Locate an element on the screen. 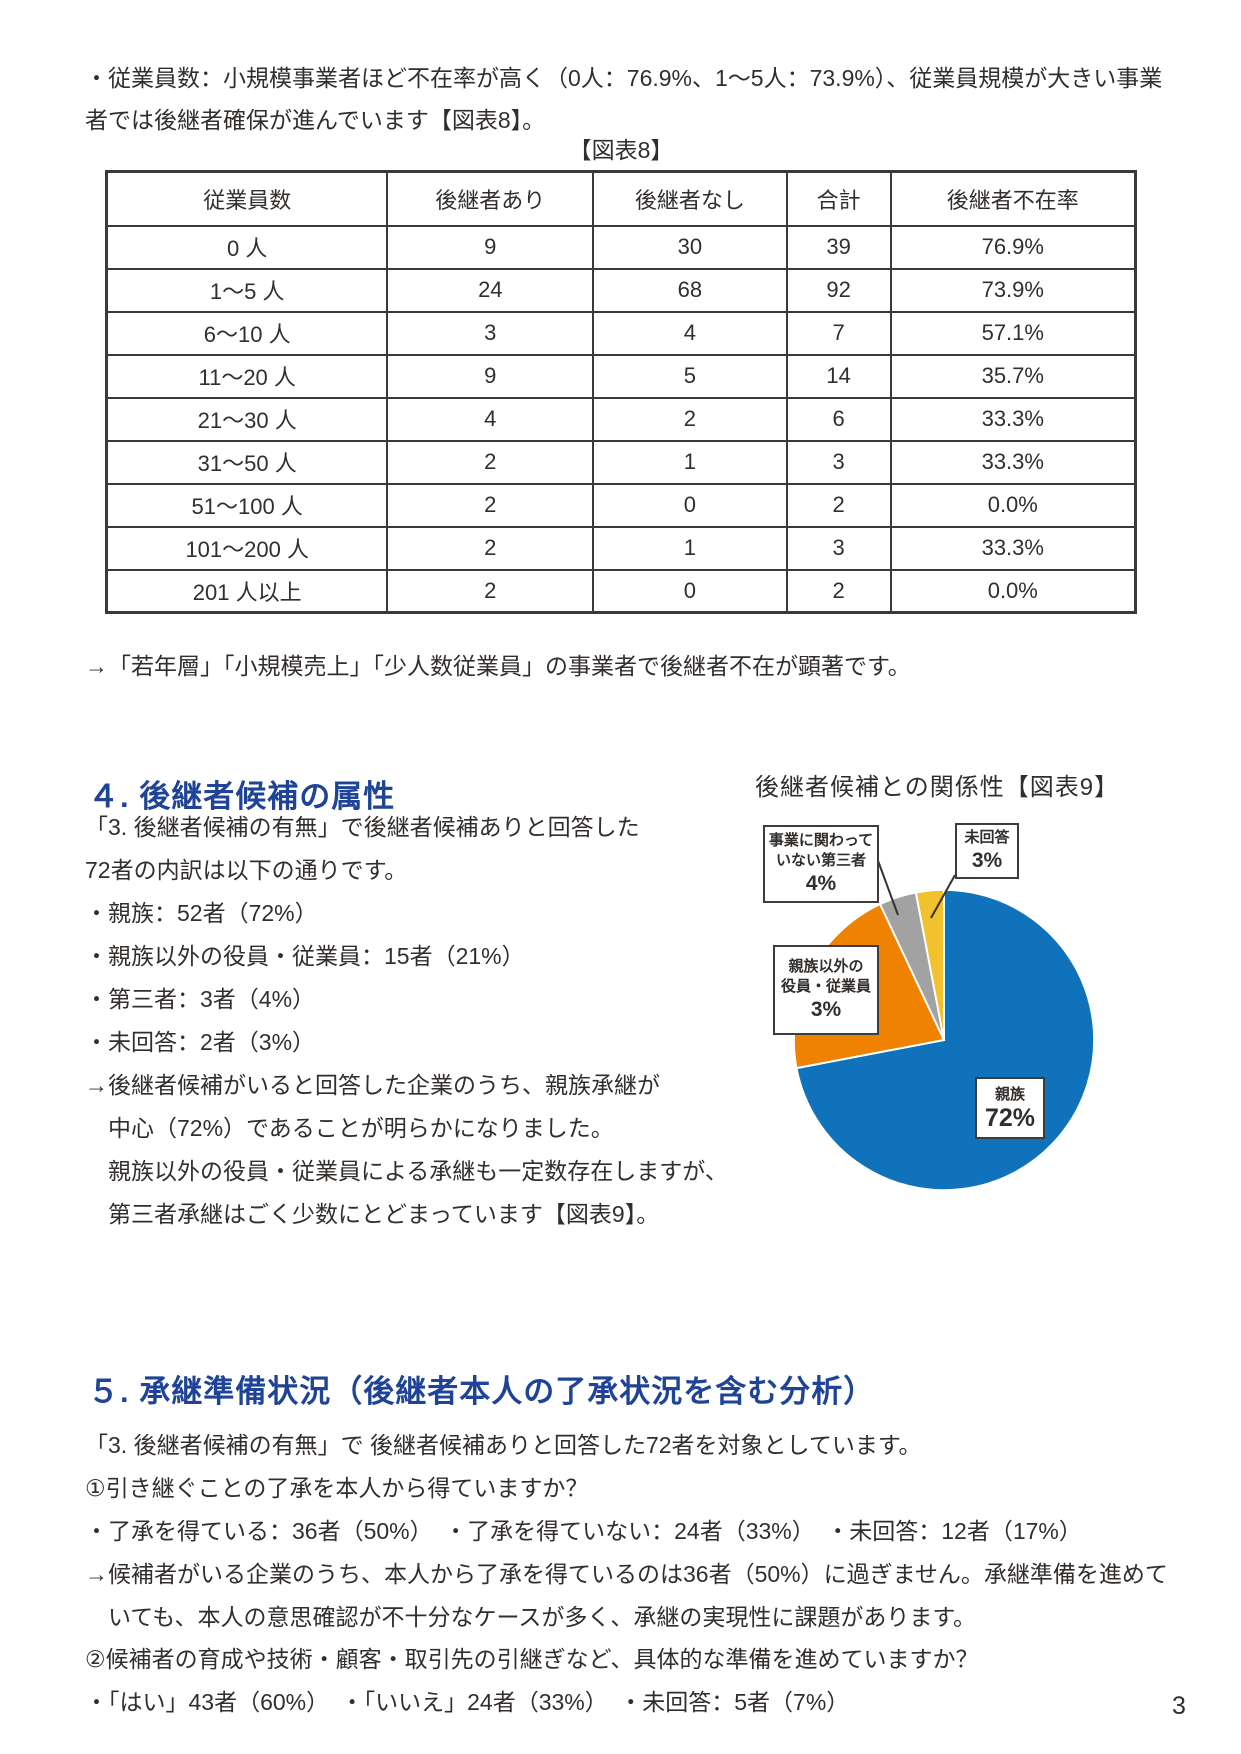  table-cell: 21～30 人 is located at coordinates (247, 419).